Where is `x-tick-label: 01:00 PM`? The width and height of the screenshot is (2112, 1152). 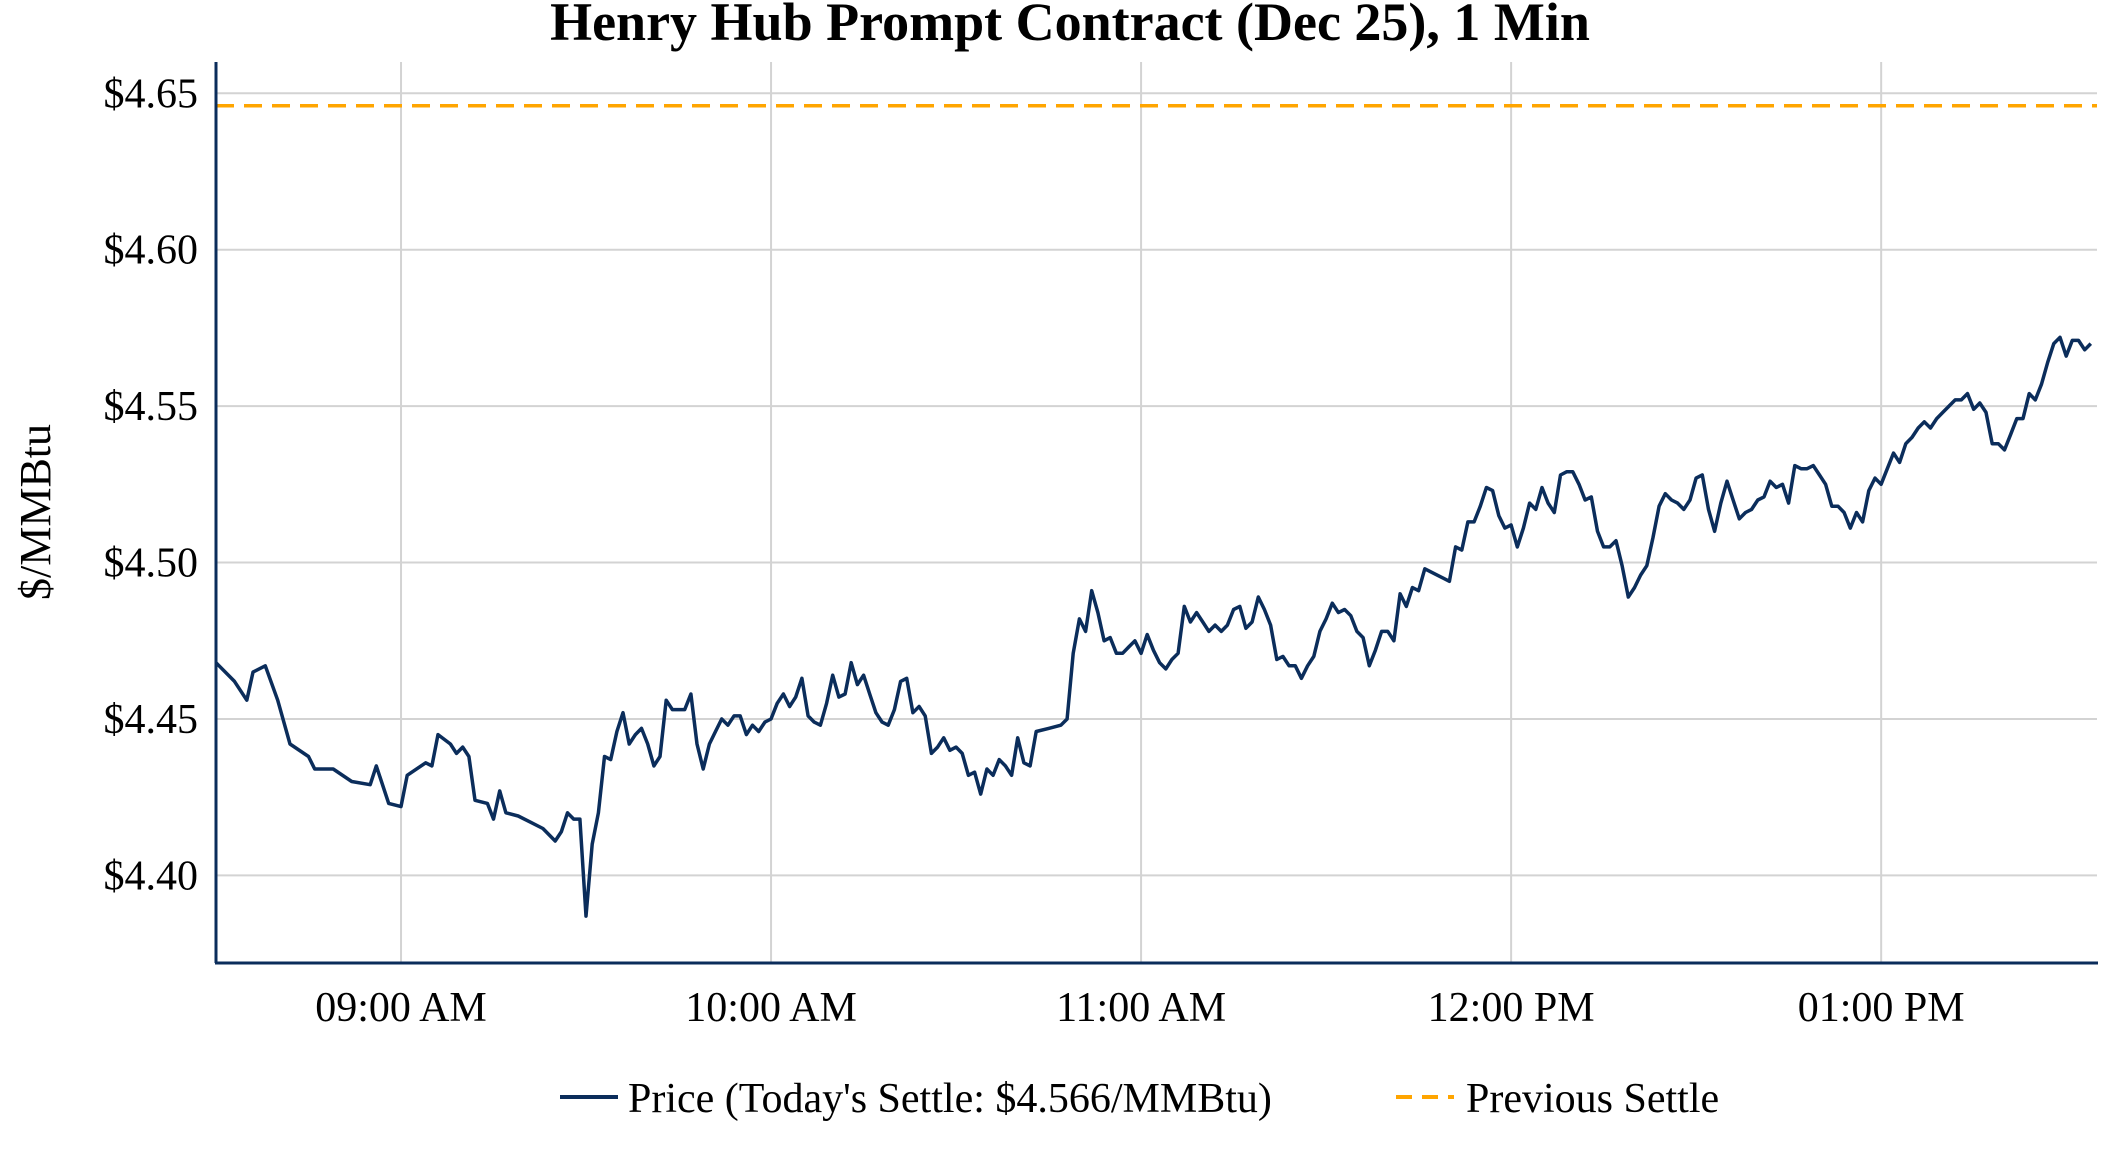 x-tick-label: 01:00 PM is located at coordinates (1881, 1008).